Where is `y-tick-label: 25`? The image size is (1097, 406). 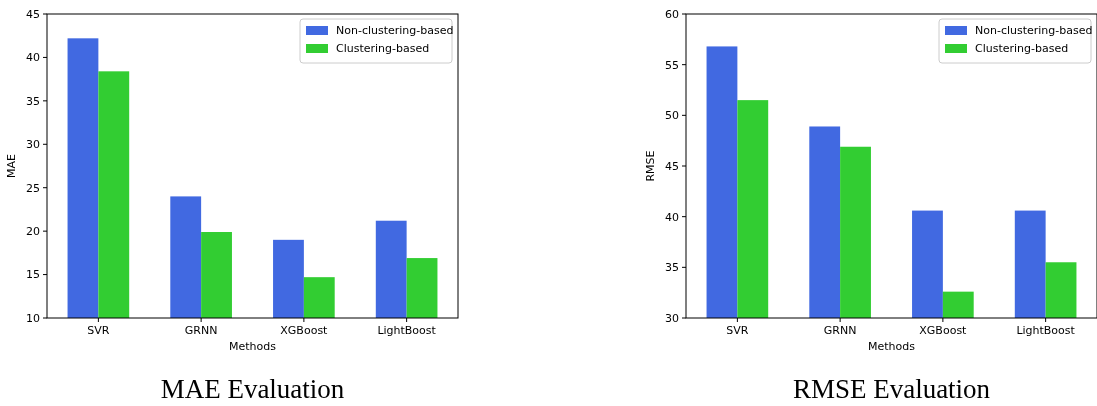
y-tick-label: 25 is located at coordinates (33, 188).